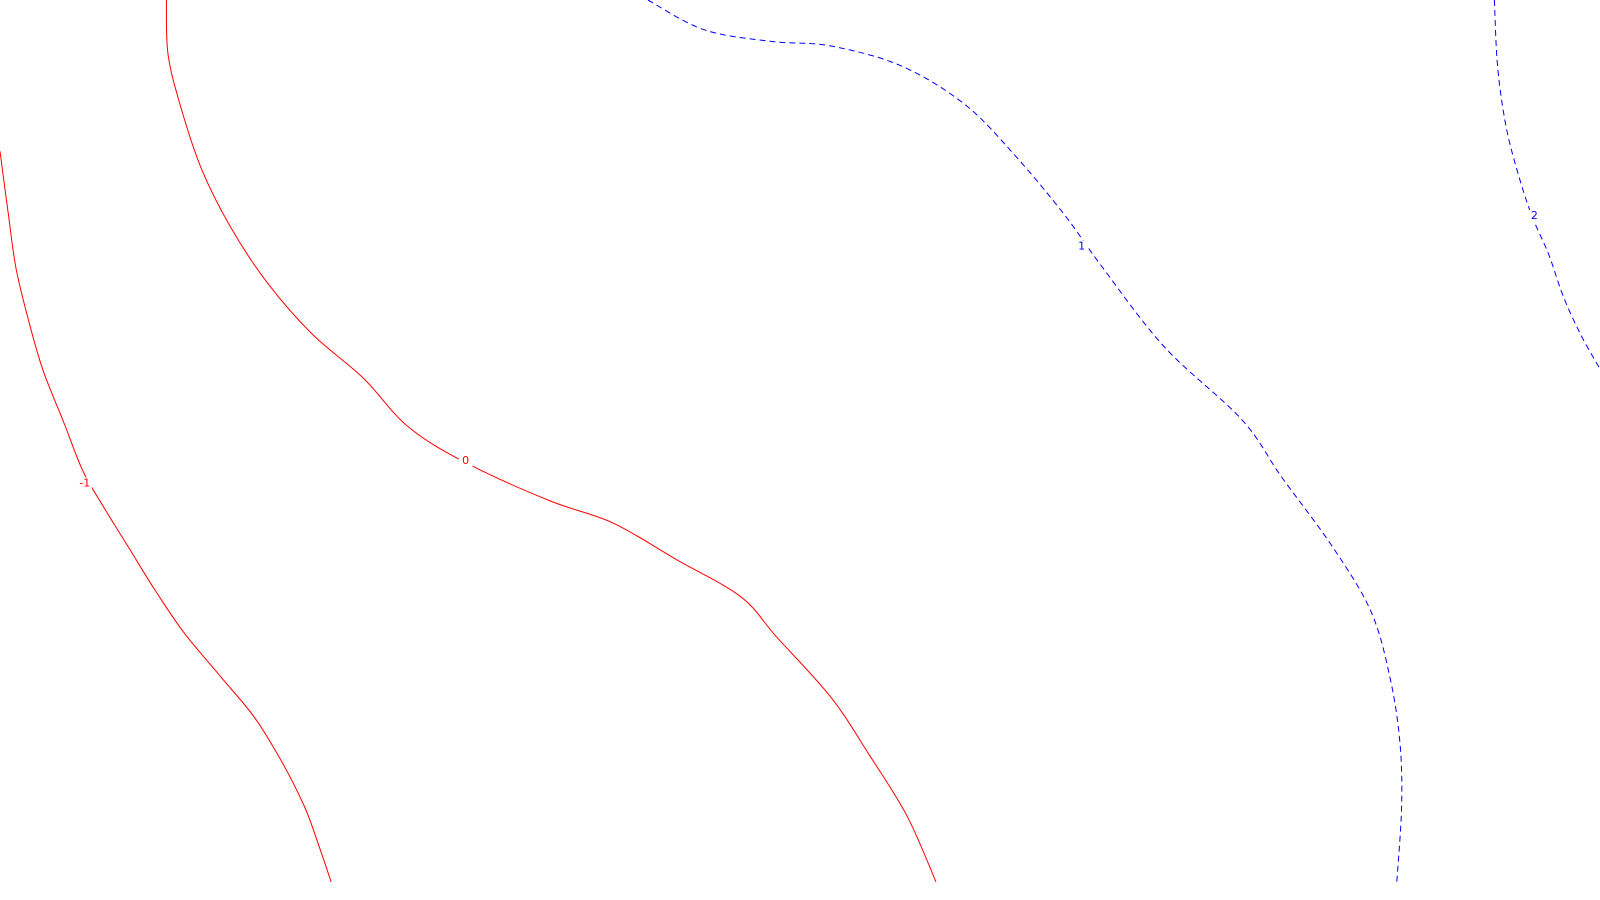 The image size is (1600, 900). I want to click on contour-label-neg1: -1, so click(84, 482).